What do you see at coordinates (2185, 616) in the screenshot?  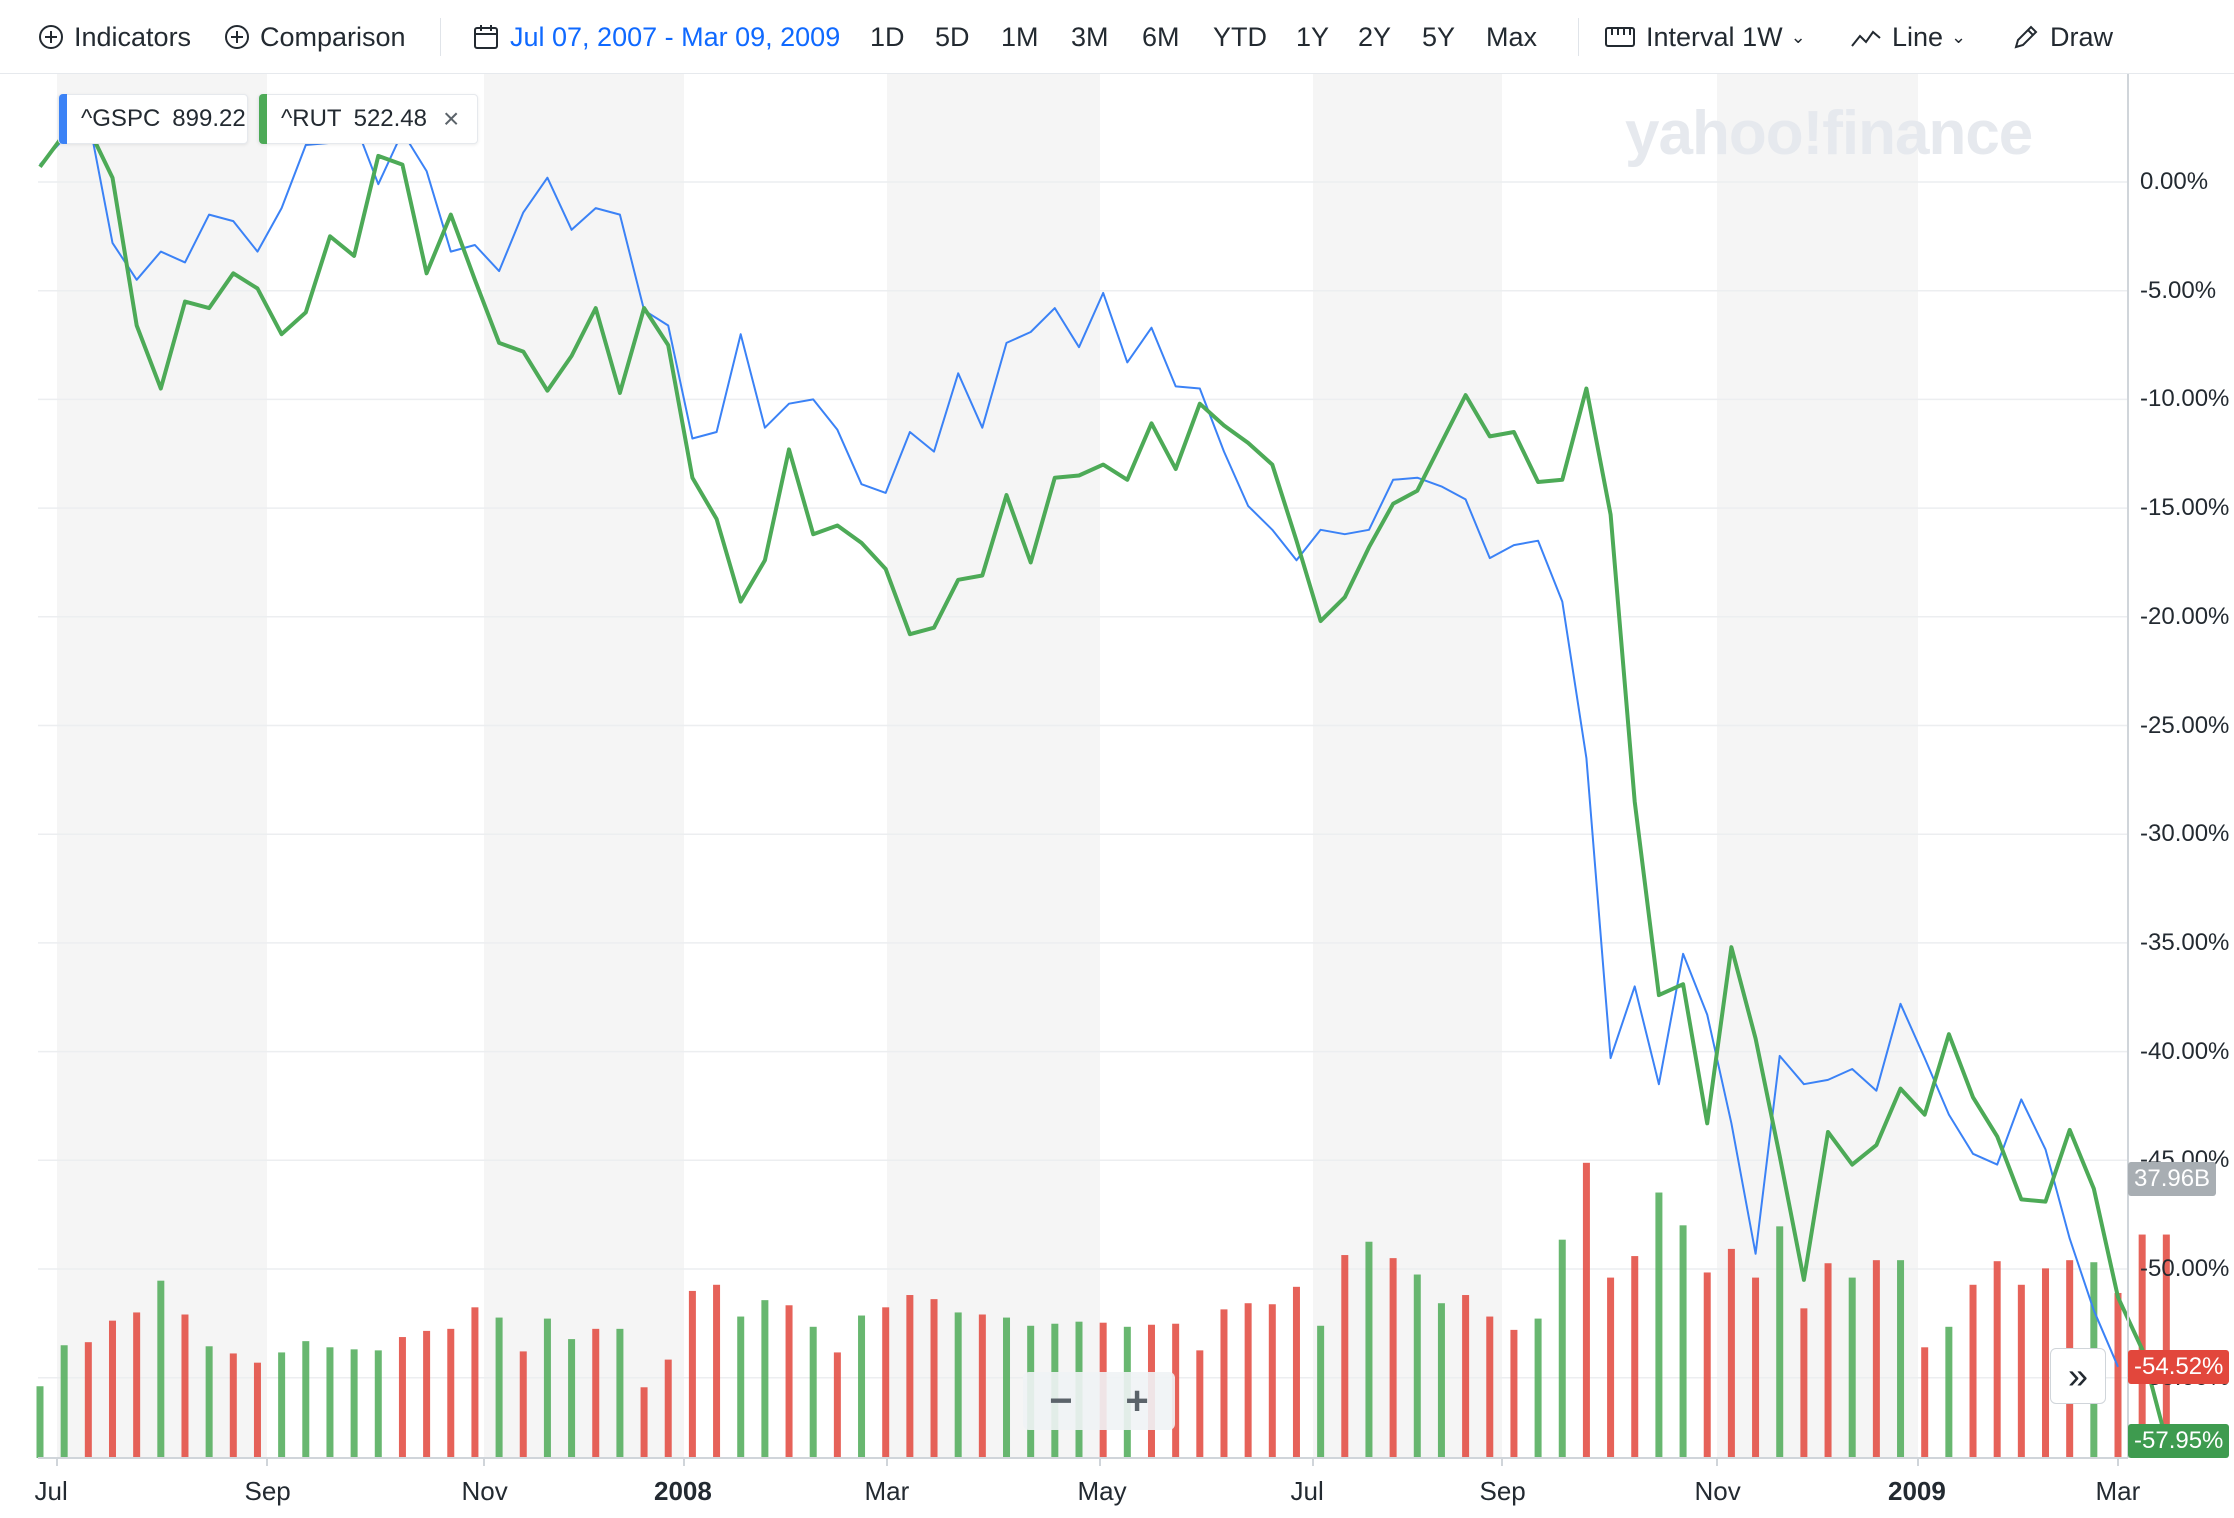 I see `y-tick-label: -20.00%` at bounding box center [2185, 616].